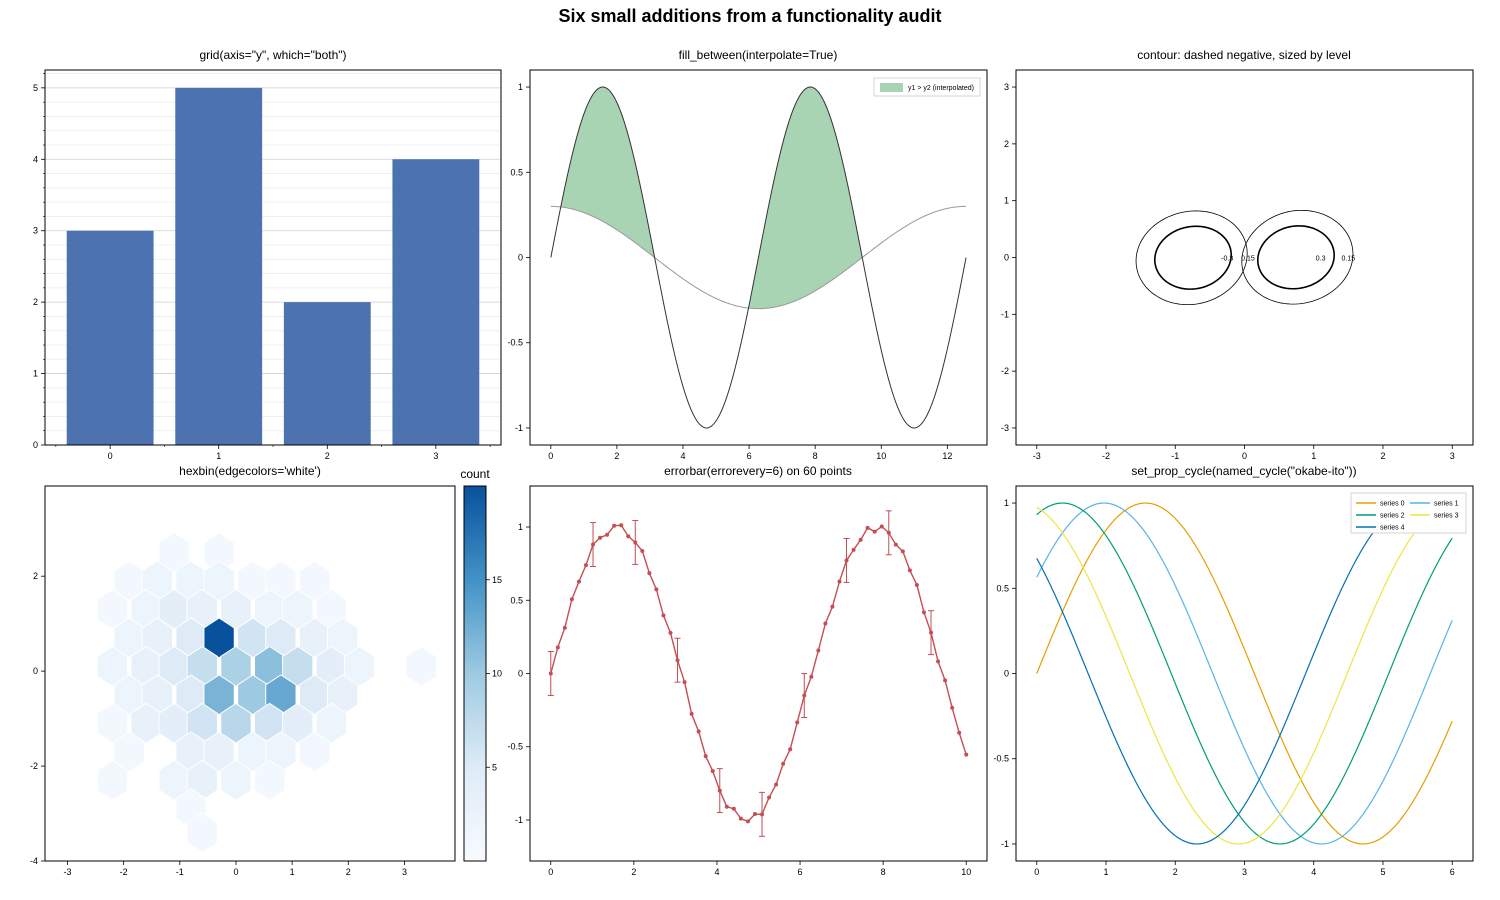 The width and height of the screenshot is (1500, 900). Describe the element at coordinates (475, 673) in the screenshot. I see `colorbar-gradient` at that location.